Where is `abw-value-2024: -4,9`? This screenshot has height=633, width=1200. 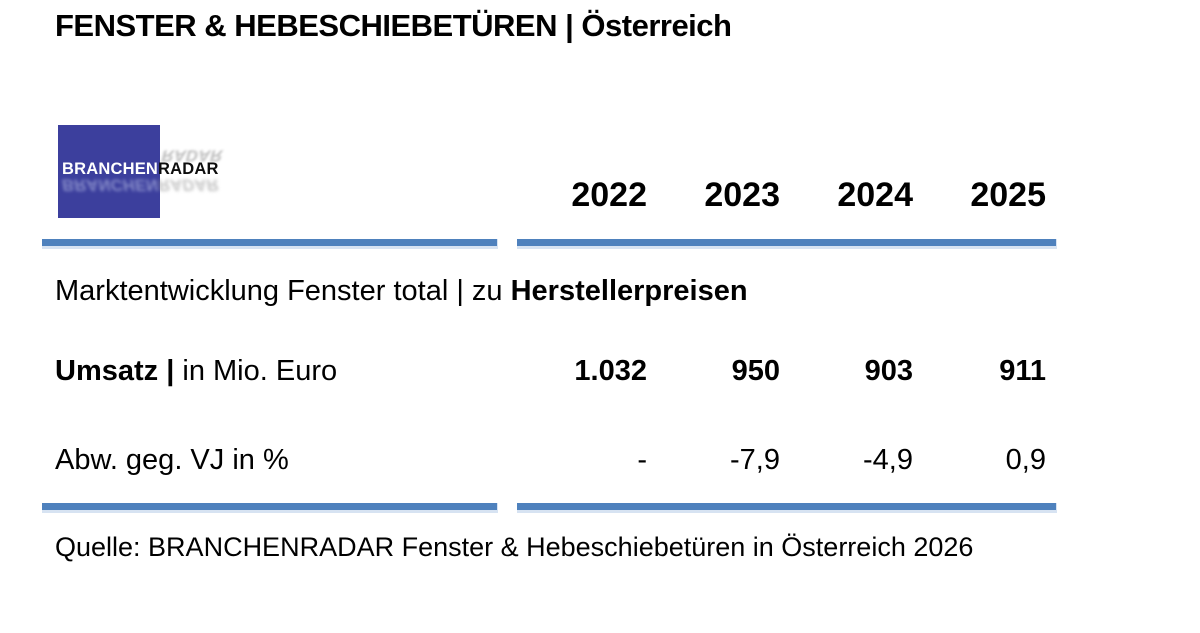
abw-value-2024: -4,9 is located at coordinates (888, 460).